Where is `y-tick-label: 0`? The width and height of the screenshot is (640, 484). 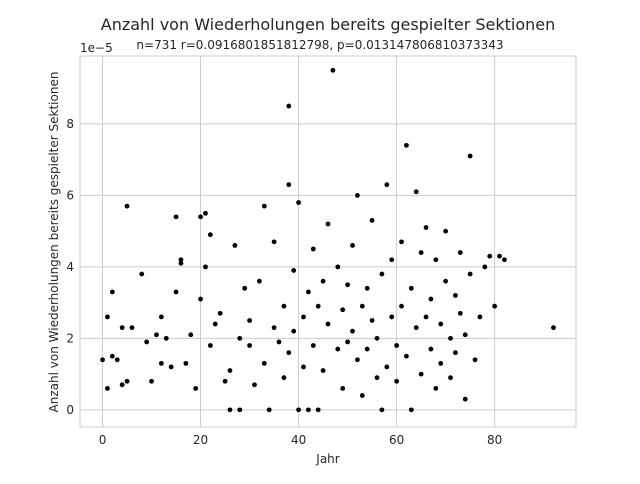
y-tick-label: 0 is located at coordinates (70, 410).